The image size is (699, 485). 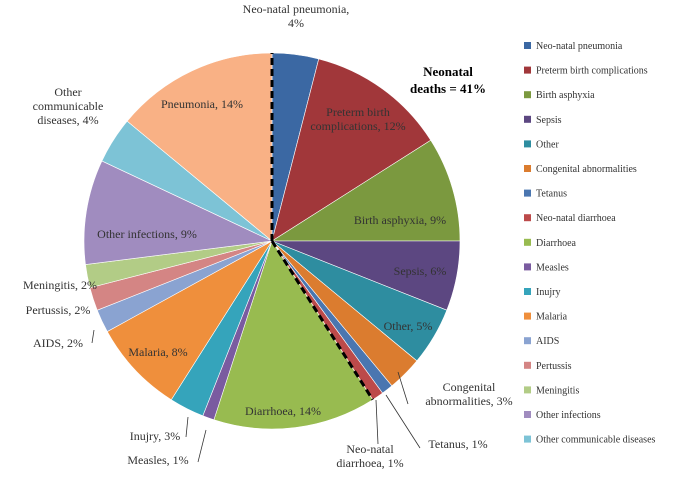 I want to click on leader-line-measles, so click(x=202, y=446).